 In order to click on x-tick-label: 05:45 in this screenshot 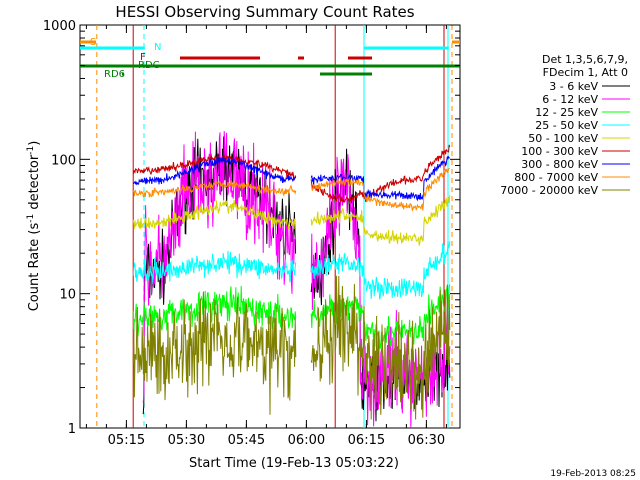, I will do `click(246, 440)`.